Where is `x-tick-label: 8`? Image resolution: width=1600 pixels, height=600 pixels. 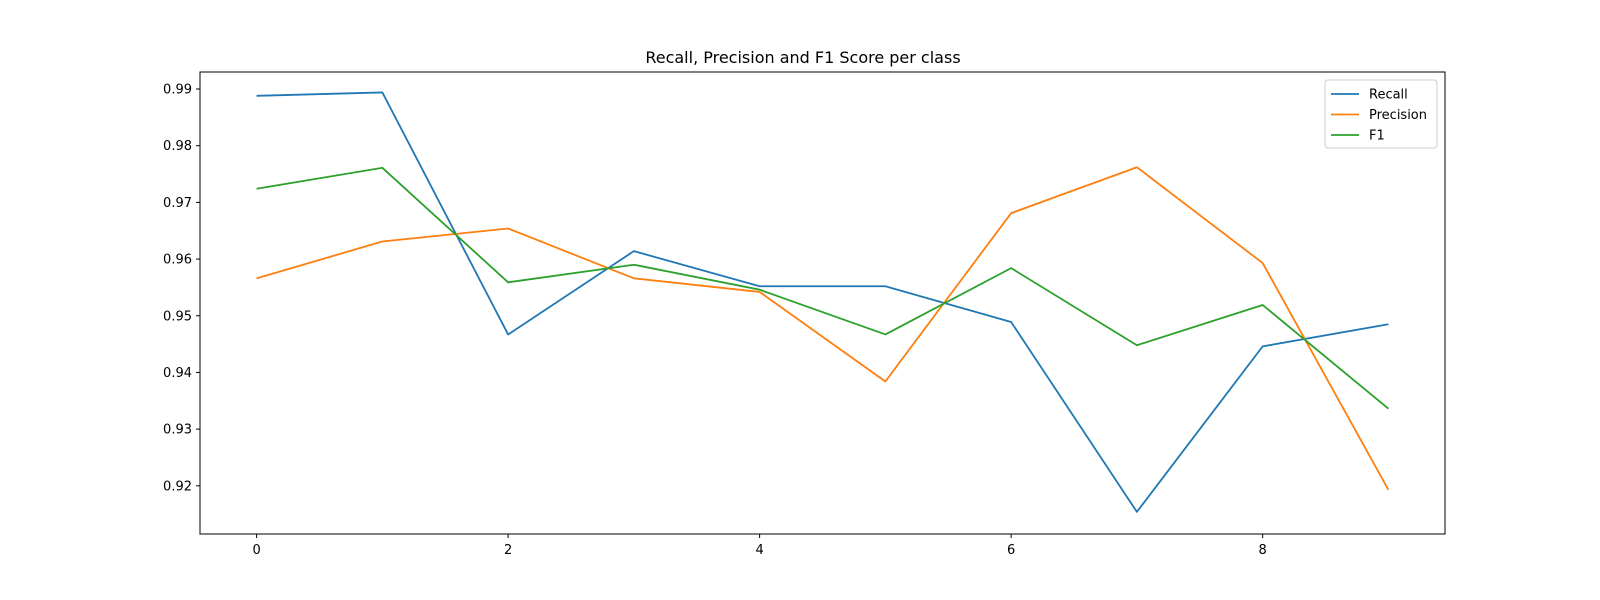
x-tick-label: 8 is located at coordinates (1263, 550).